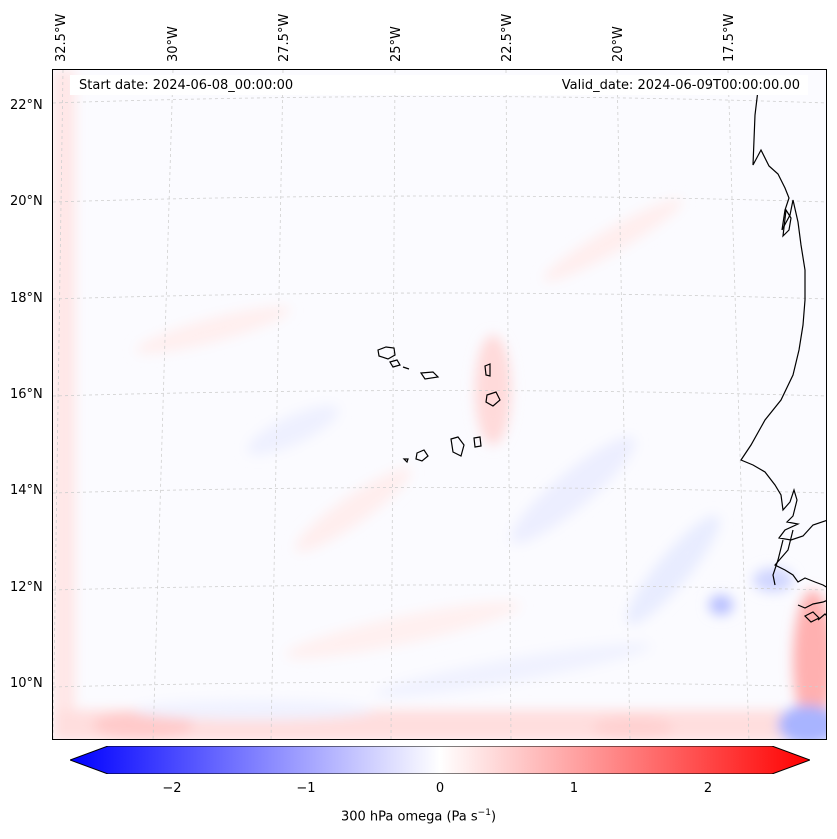 This screenshot has width=837, height=839. Describe the element at coordinates (26, 105) in the screenshot. I see `lat-label: 22°N` at that location.